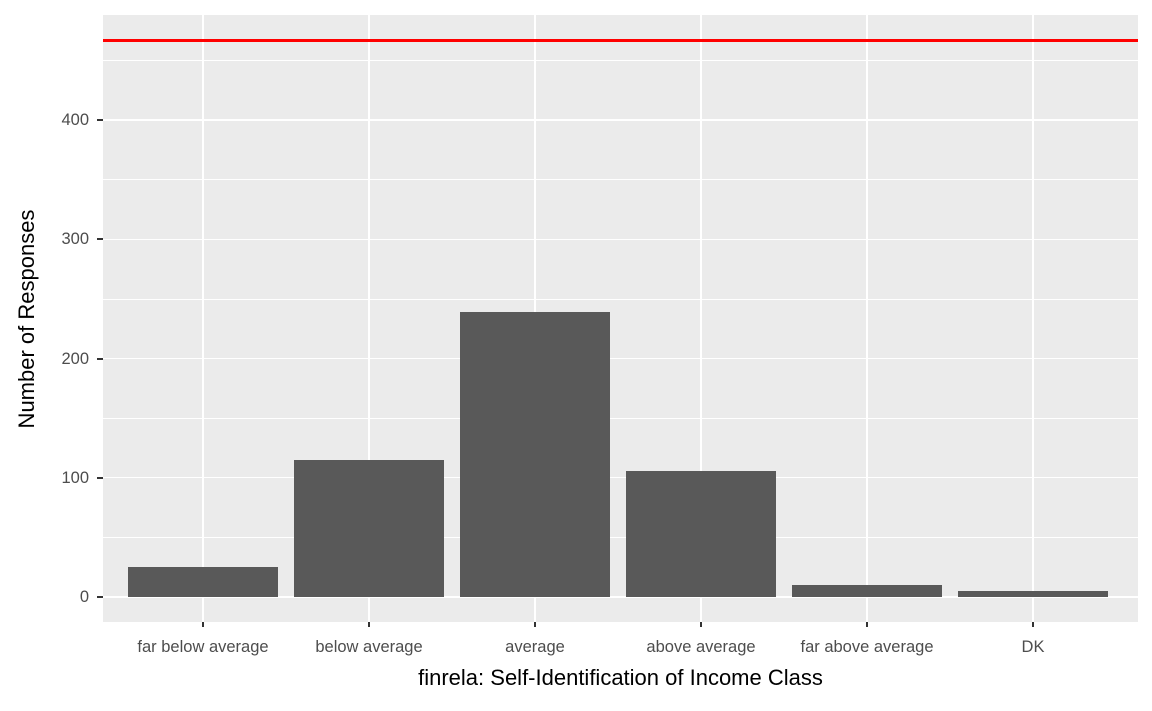  I want to click on bar-far-below-average, so click(203, 582).